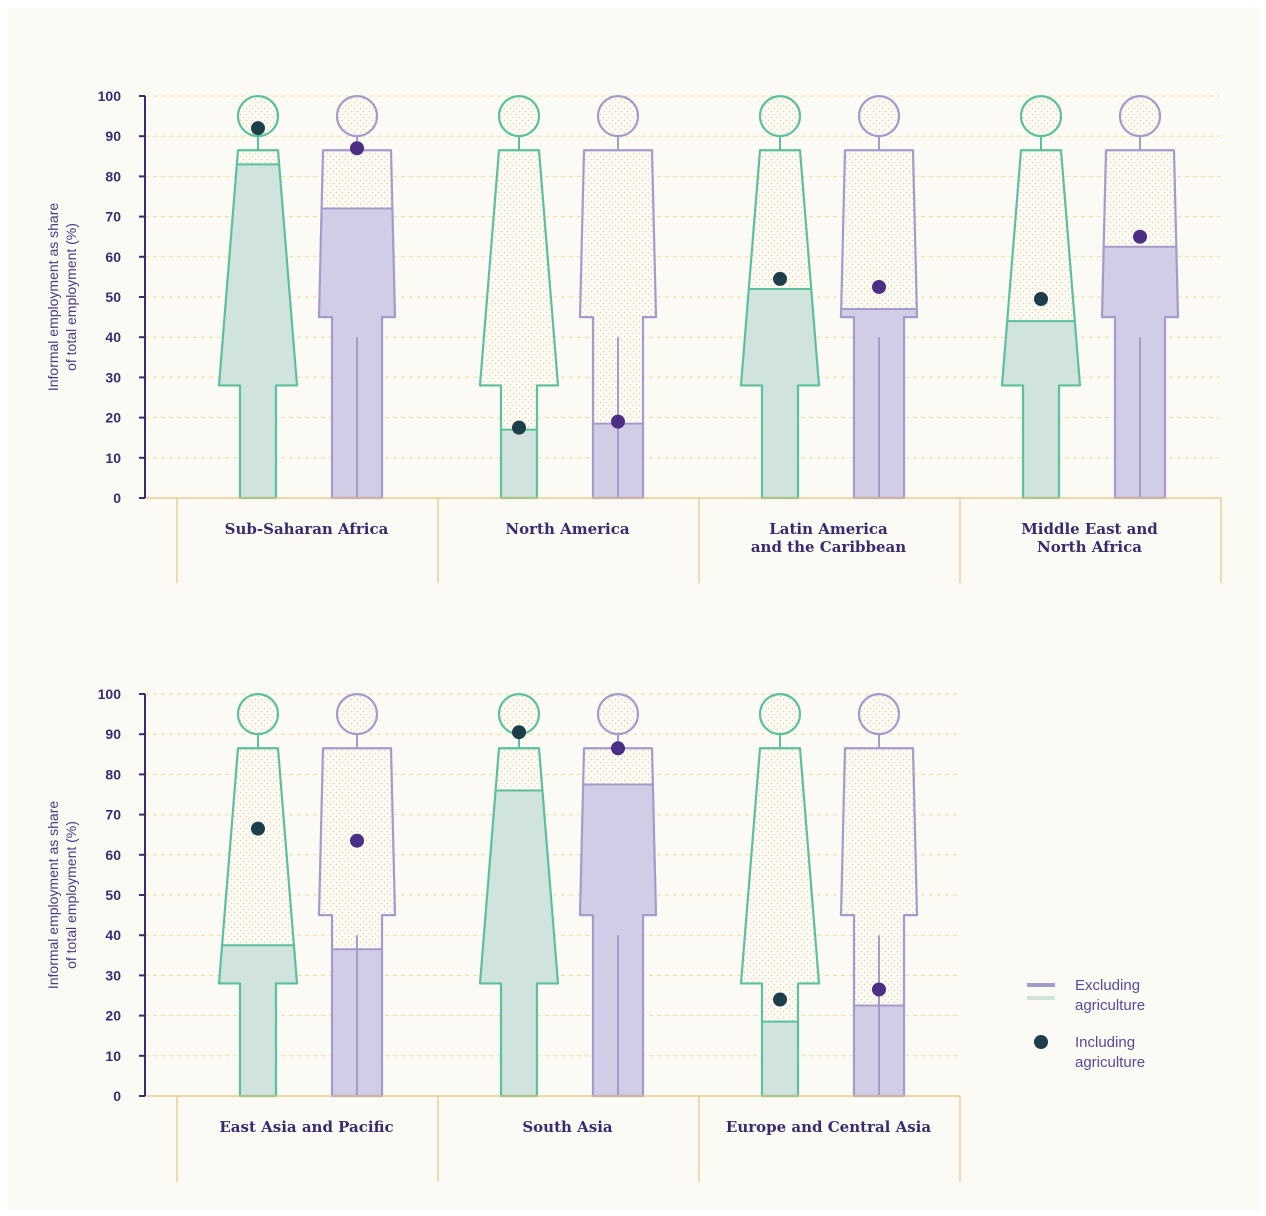 This screenshot has height=1216, width=1266. I want to click on legend-excluding-label-2: agriculture, so click(1110, 1005).